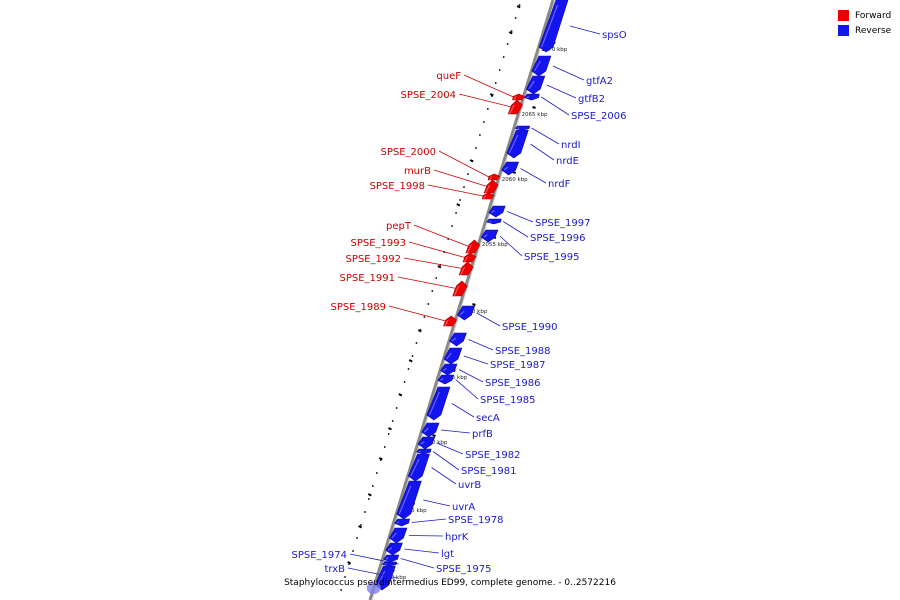 The width and height of the screenshot is (900, 600). I want to click on gene-label-prfb: prfB, so click(482, 434).